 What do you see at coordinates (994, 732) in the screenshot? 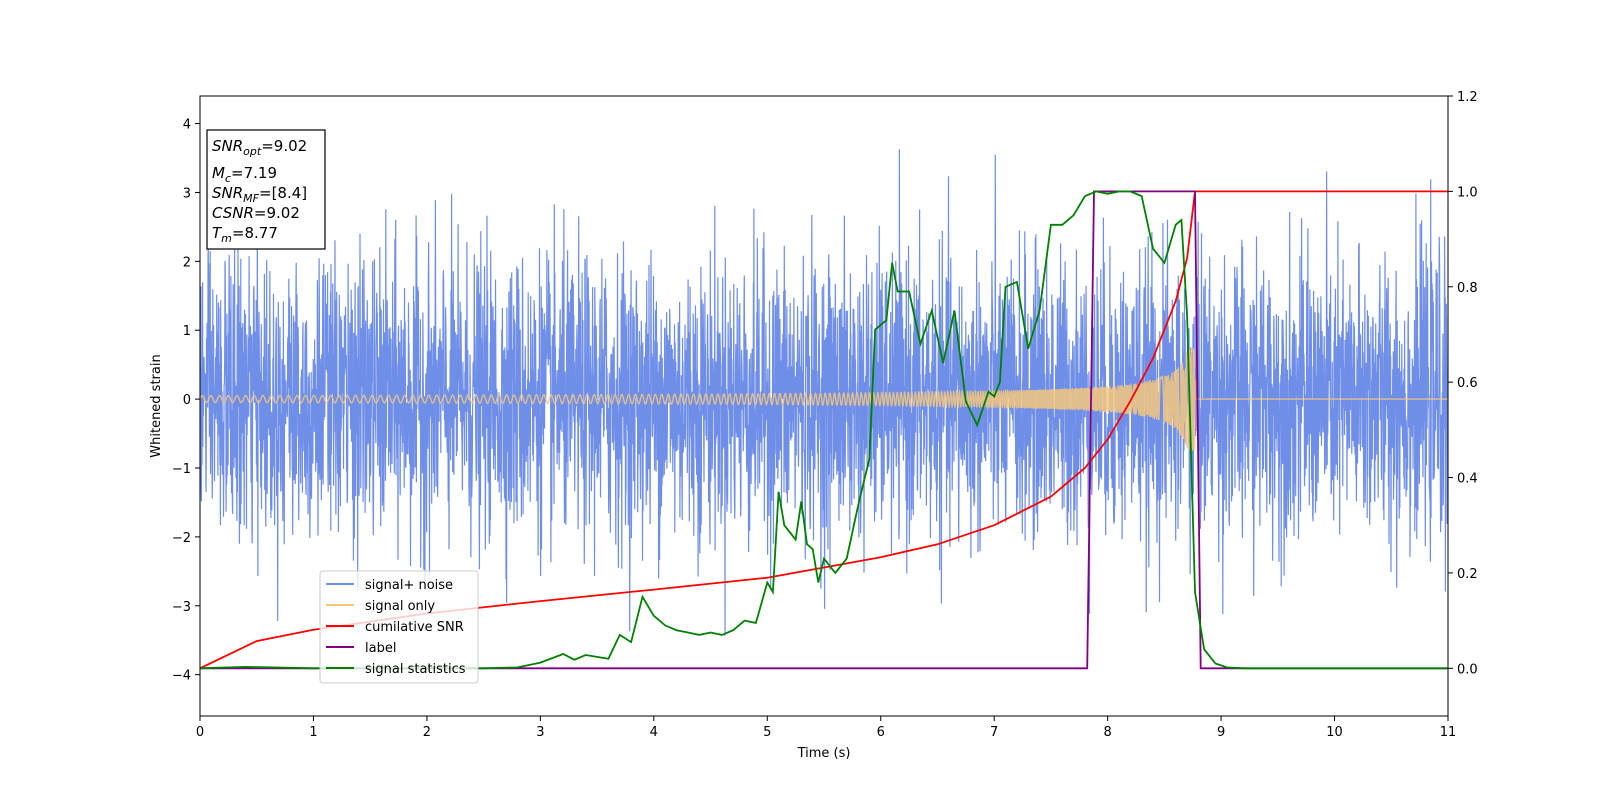
I see `x-tick-label: 7` at bounding box center [994, 732].